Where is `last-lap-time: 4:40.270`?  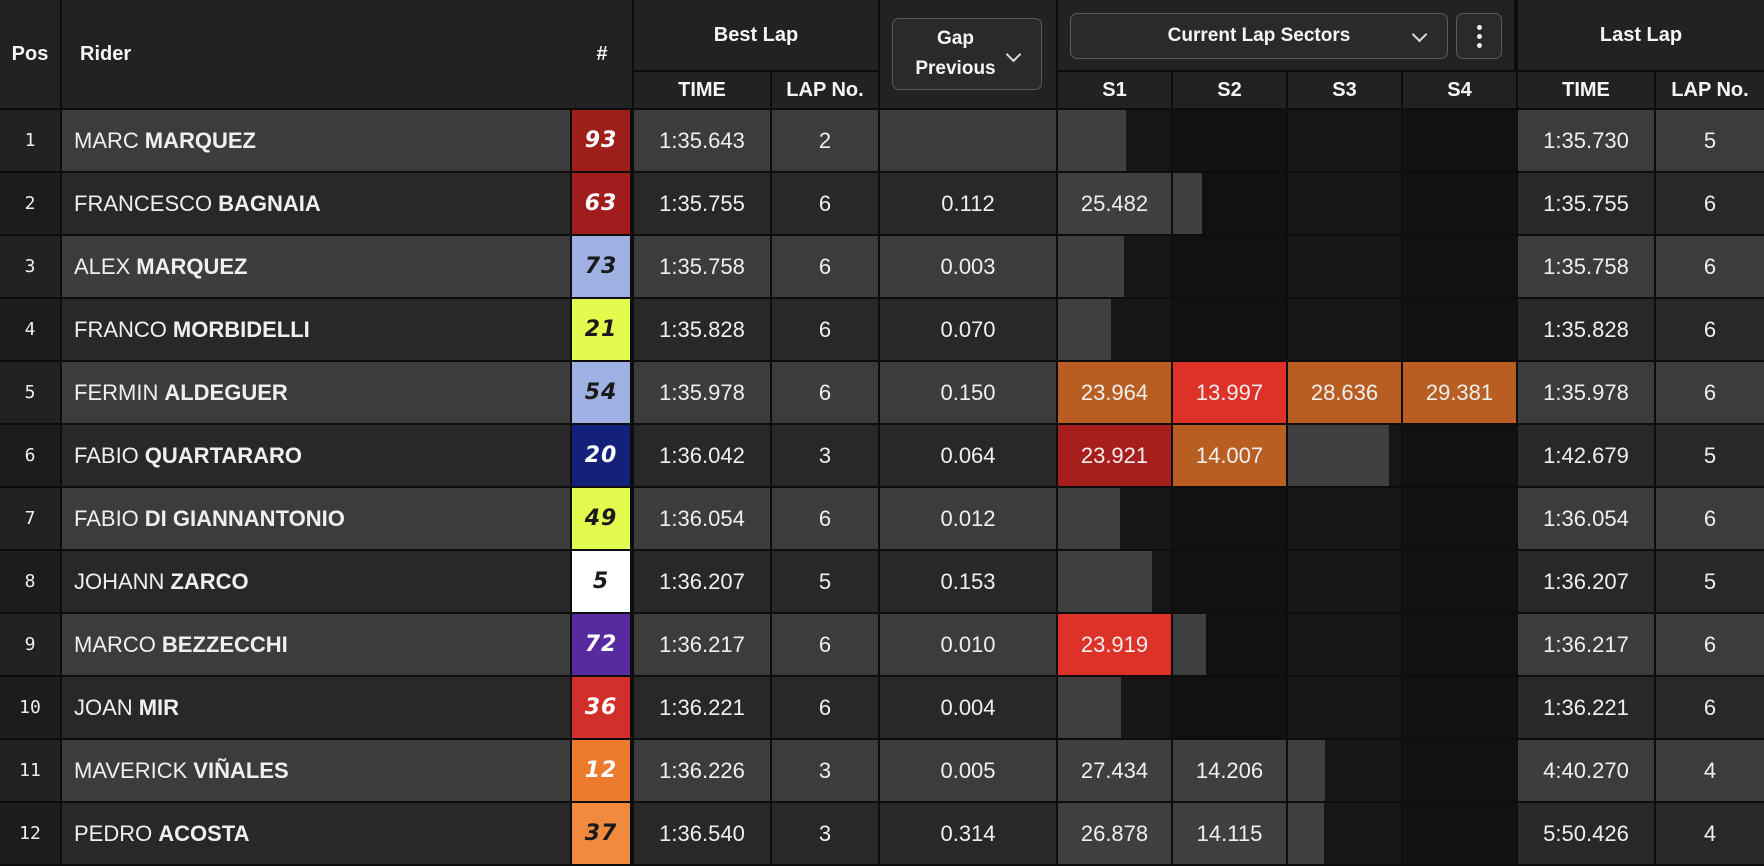 last-lap-time: 4:40.270 is located at coordinates (1586, 770).